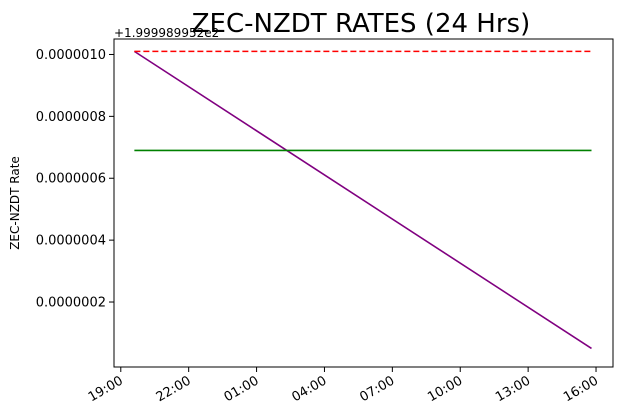  What do you see at coordinates (71, 55) in the screenshot?
I see `y-tick-label: 0.0000010` at bounding box center [71, 55].